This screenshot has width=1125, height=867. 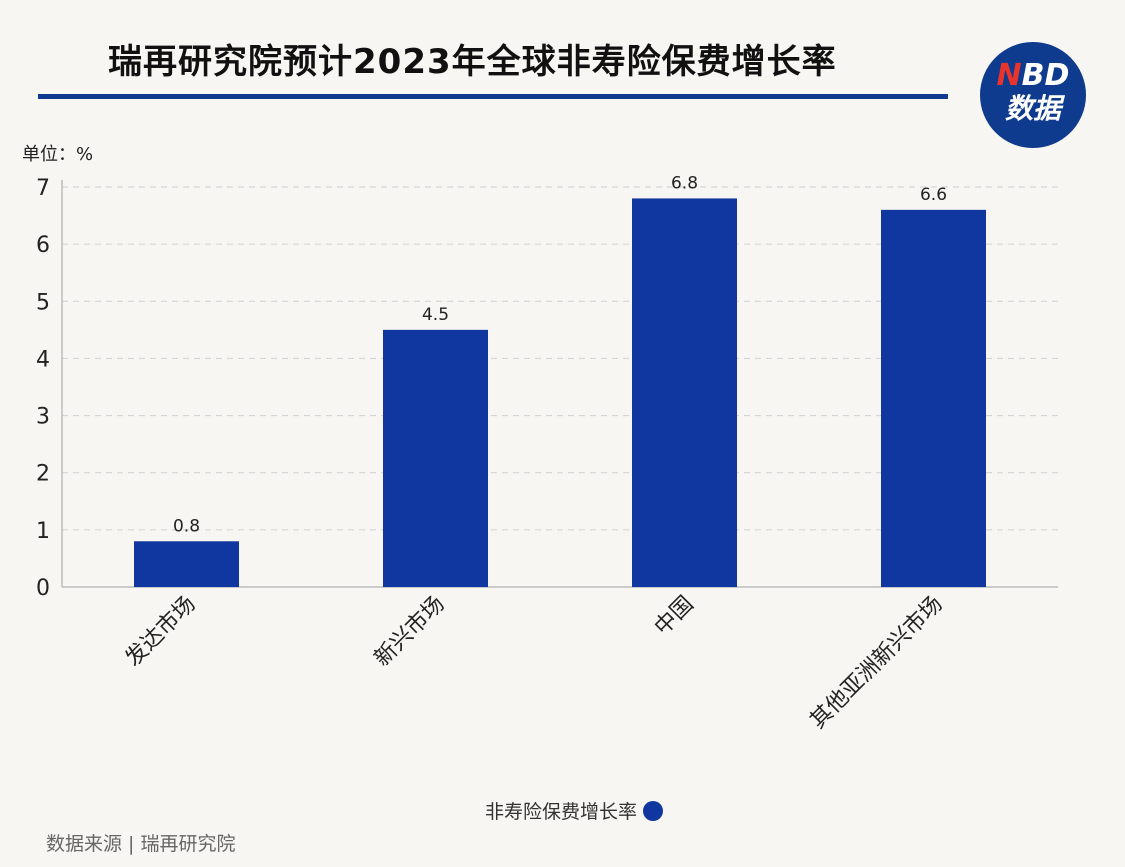 I want to click on y-tick-label: 3, so click(x=43, y=417).